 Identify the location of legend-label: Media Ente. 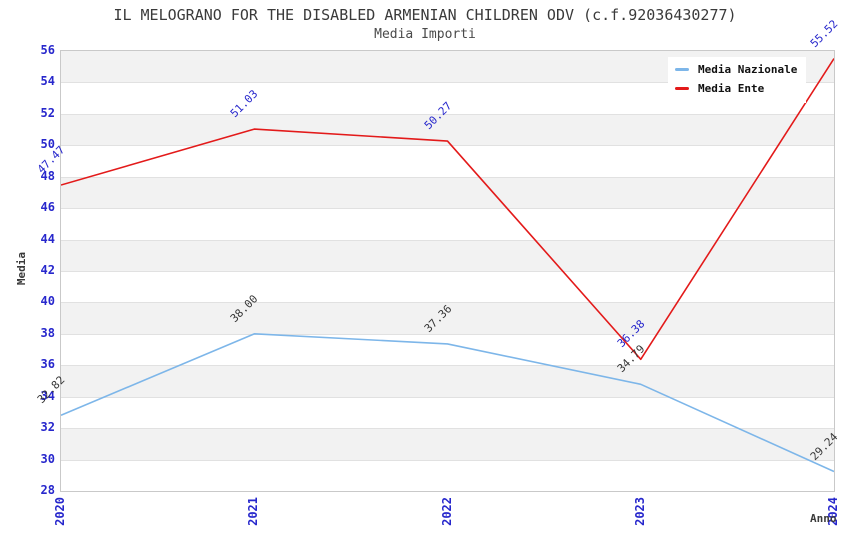
(731, 88).